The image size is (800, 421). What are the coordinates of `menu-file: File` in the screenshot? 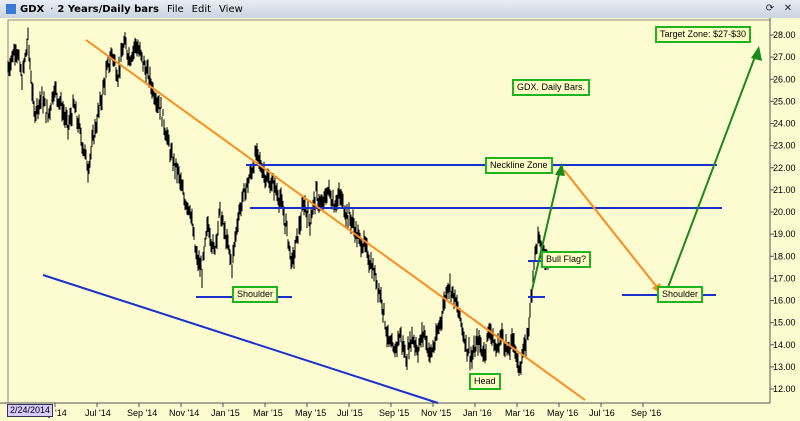 It's located at (175, 9).